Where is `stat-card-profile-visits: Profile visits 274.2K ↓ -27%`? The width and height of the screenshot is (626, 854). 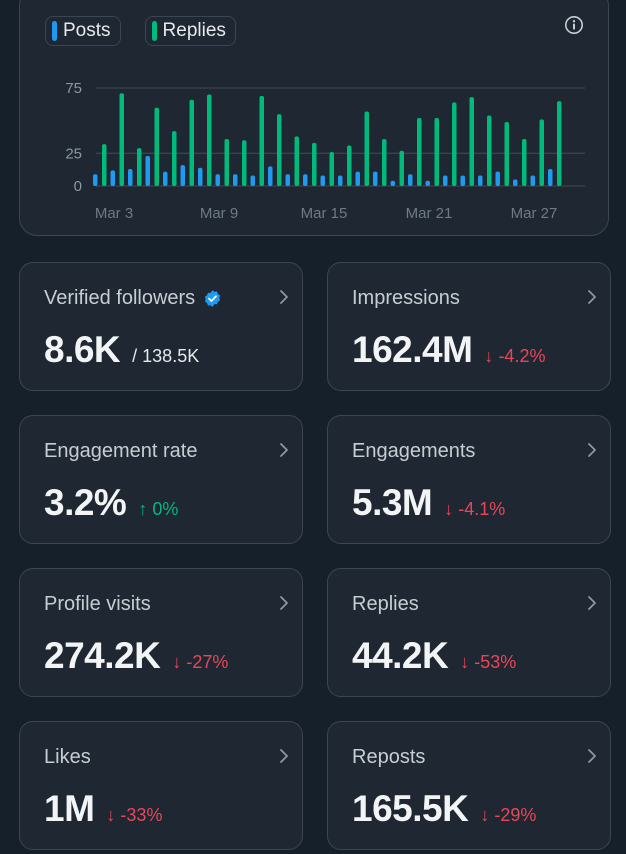 stat-card-profile-visits: Profile visits 274.2K ↓ -27% is located at coordinates (161, 632).